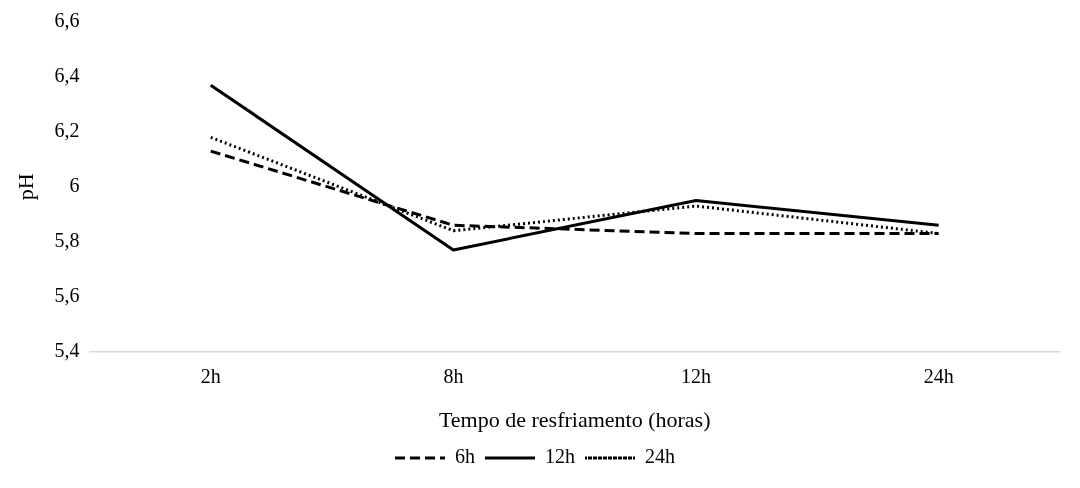  Describe the element at coordinates (25, 187) in the screenshot. I see `y-axis-title: pH` at that location.